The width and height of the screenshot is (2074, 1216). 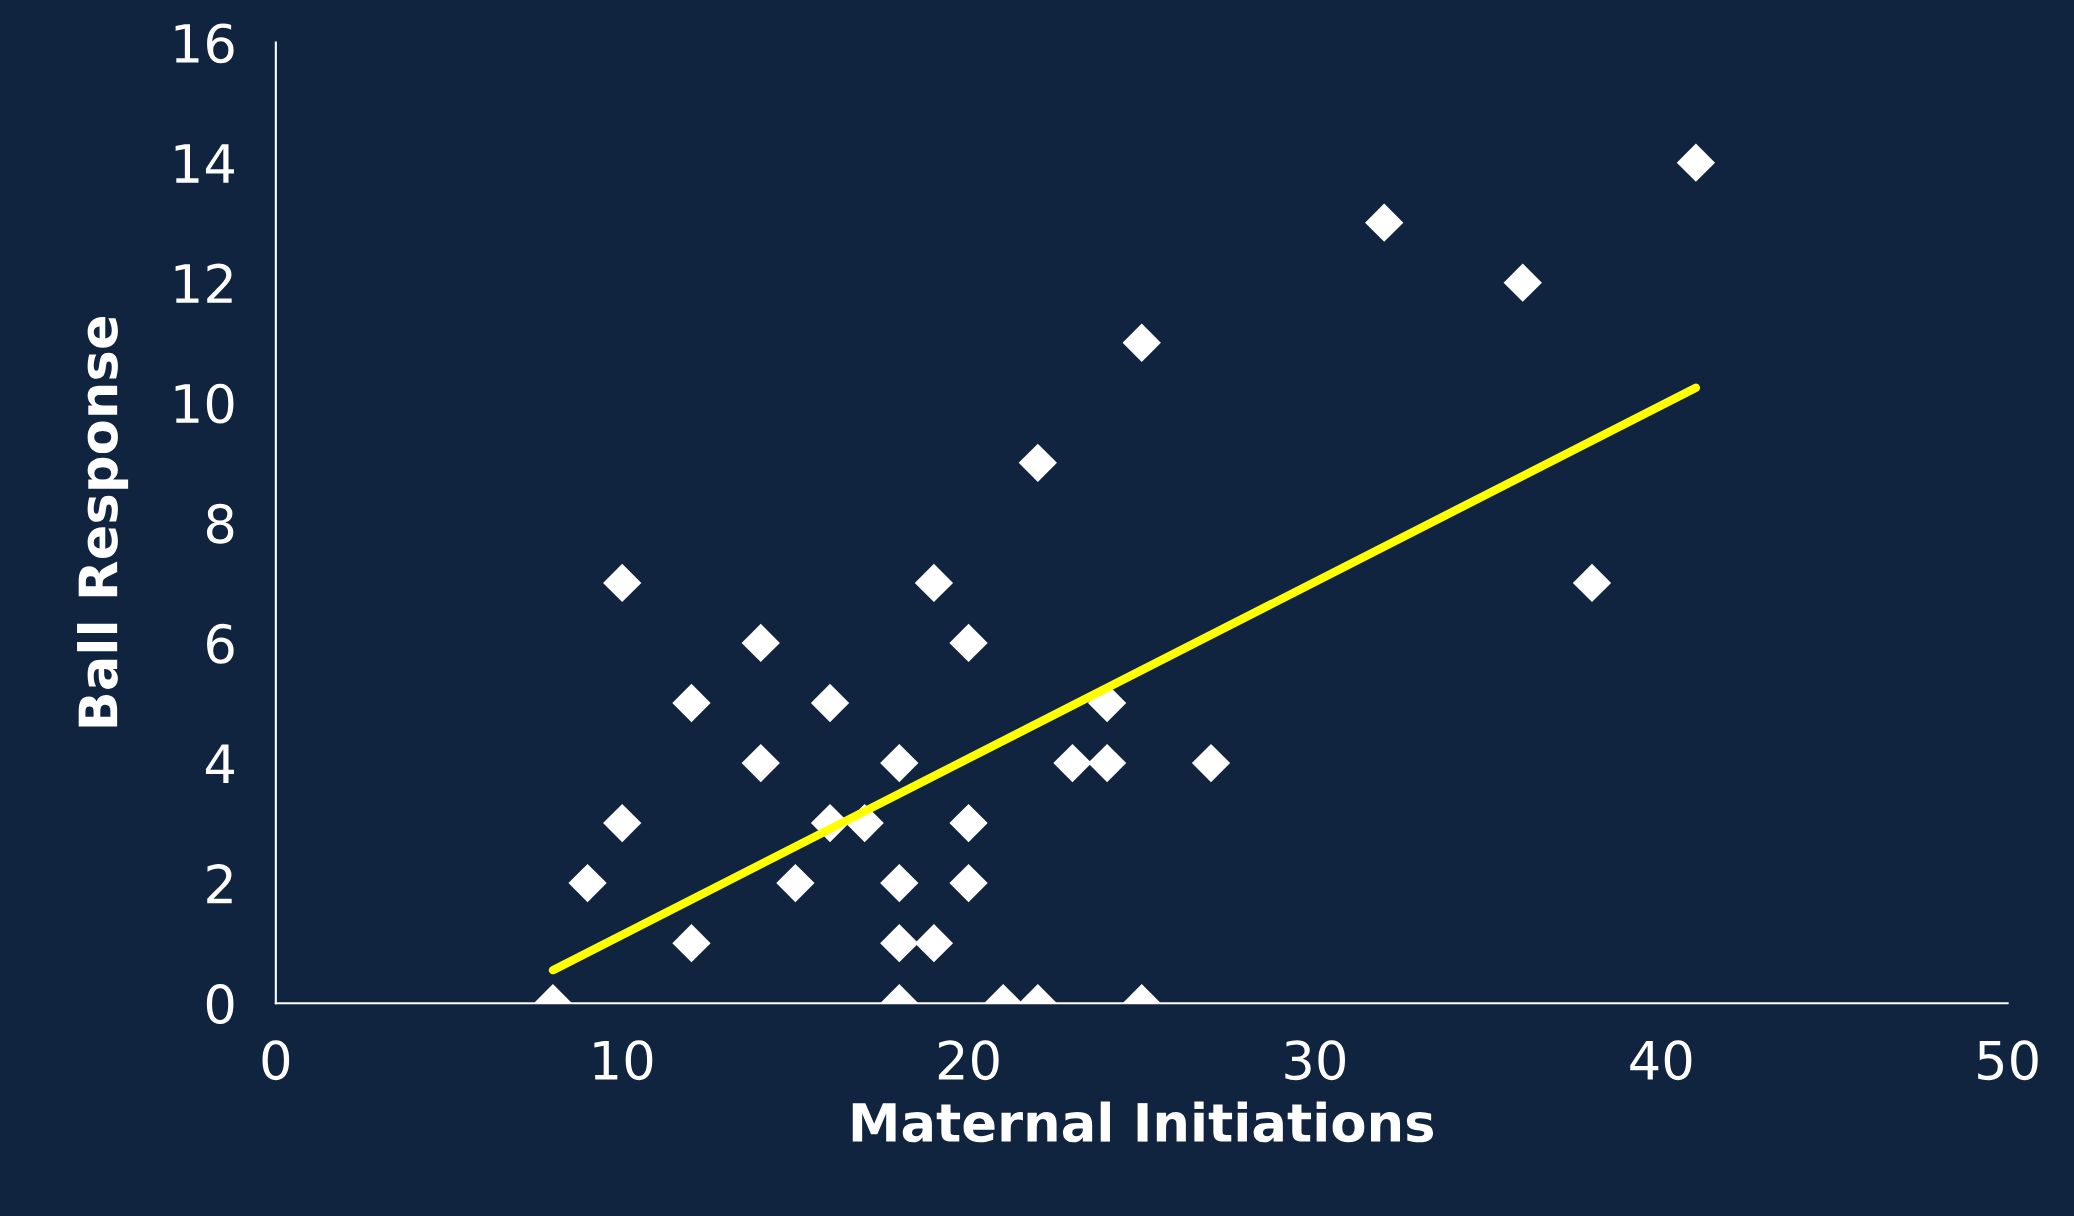 What do you see at coordinates (103, 521) in the screenshot?
I see `y-axis-title: Ball Response` at bounding box center [103, 521].